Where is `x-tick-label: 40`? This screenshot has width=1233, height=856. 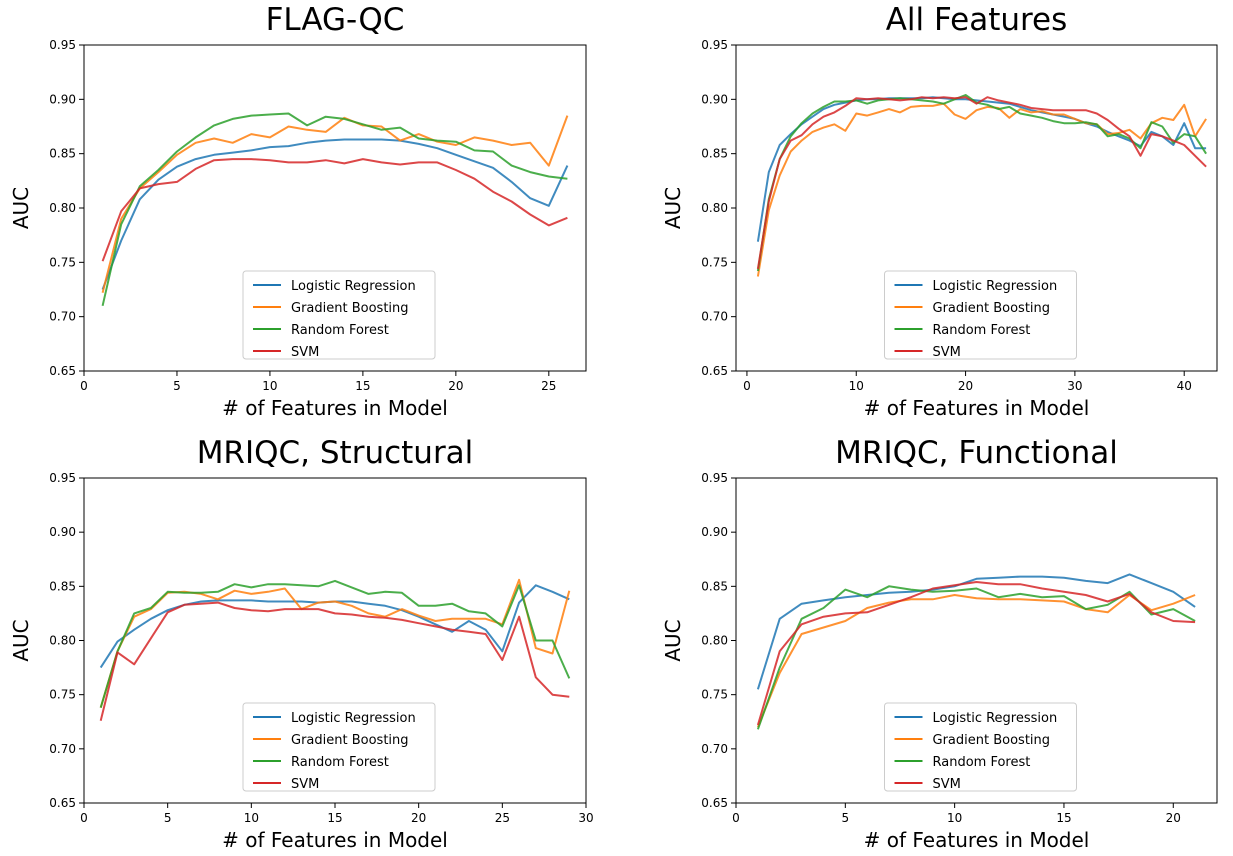
x-tick-label: 40 is located at coordinates (1184, 386).